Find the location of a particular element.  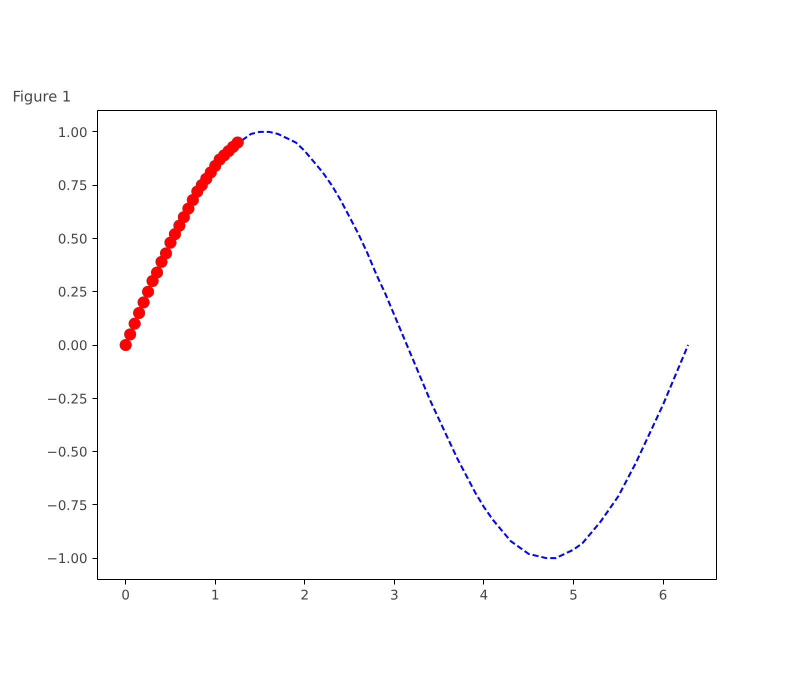

x-tick-label: 0 is located at coordinates (125, 596).